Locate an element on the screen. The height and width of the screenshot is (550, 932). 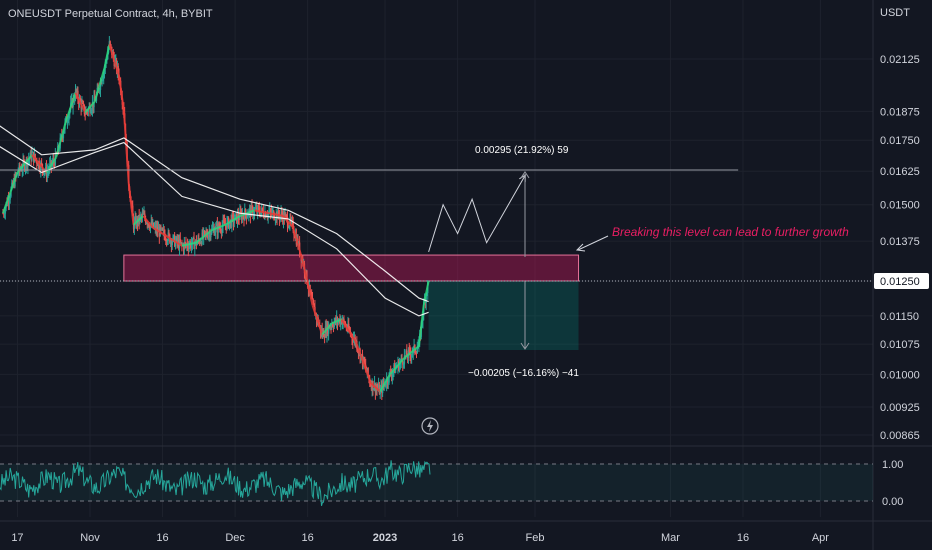
price-tick-label: 0.01750 is located at coordinates (900, 141).